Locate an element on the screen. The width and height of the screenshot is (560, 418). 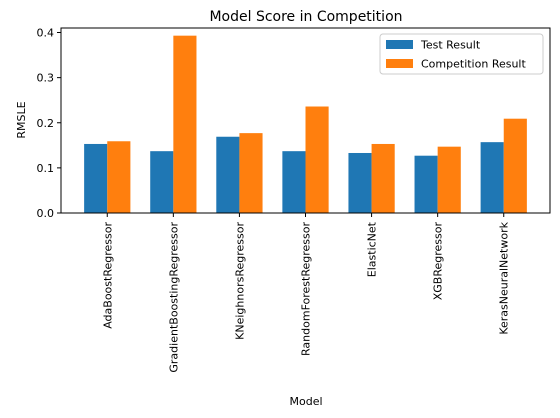
y-axis-ticks: 0.0 0.1 0.2 0.3 0.4 is located at coordinates (49, 123).